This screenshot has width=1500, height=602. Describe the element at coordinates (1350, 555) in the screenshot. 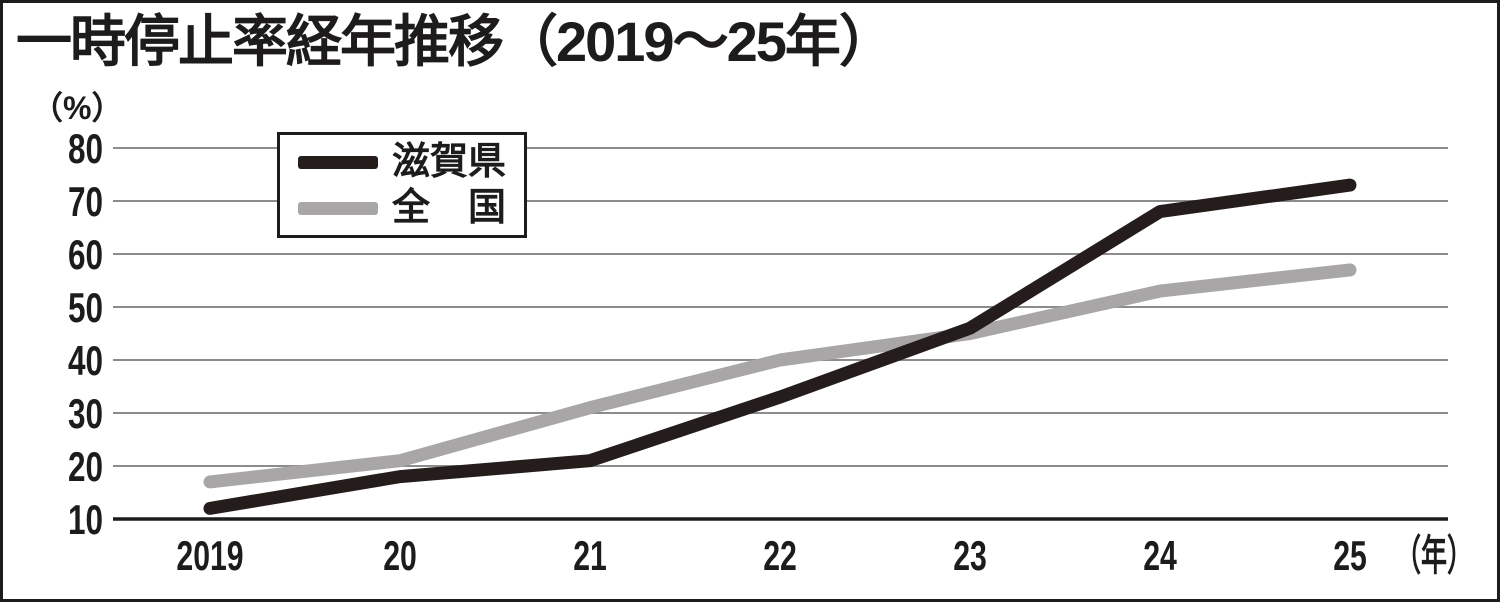

I see `x-tick-label-25: 25` at that location.